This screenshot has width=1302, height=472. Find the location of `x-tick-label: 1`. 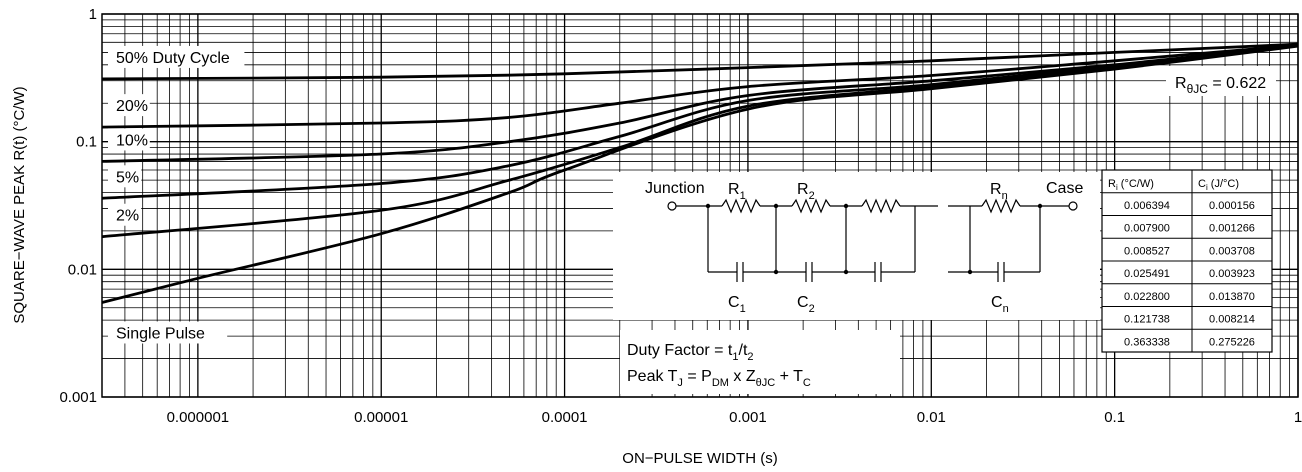

x-tick-label: 1 is located at coordinates (1298, 417).